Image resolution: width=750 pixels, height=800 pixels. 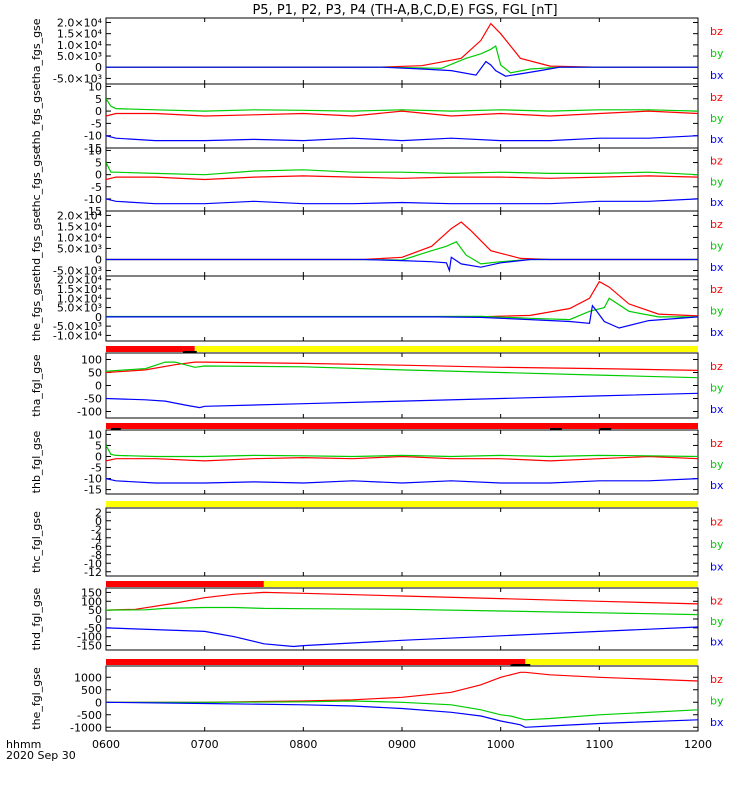 I want to click on y-tick-label: 2, so click(x=98, y=512).